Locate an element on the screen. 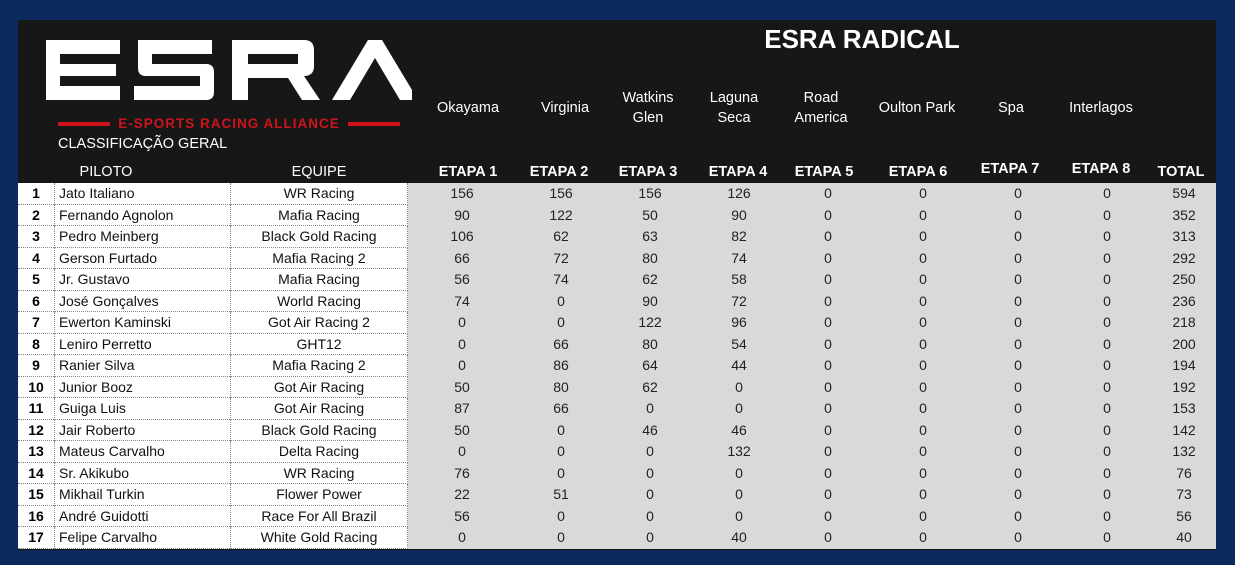 The image size is (1235, 565). score-cell: 82 is located at coordinates (739, 237).